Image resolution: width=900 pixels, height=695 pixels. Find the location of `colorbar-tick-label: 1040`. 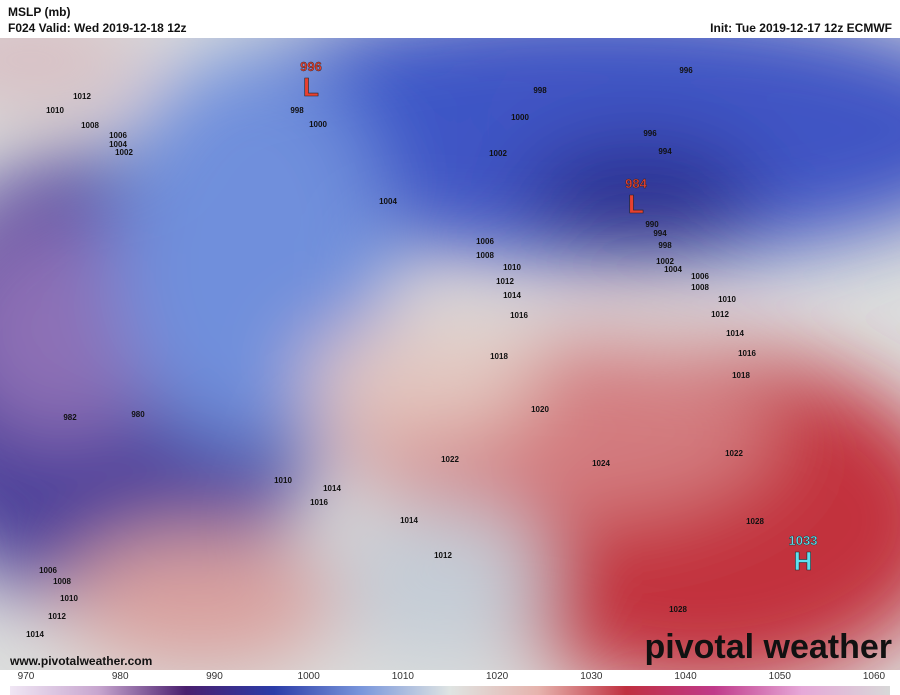

colorbar-tick-label: 1040 is located at coordinates (685, 676).